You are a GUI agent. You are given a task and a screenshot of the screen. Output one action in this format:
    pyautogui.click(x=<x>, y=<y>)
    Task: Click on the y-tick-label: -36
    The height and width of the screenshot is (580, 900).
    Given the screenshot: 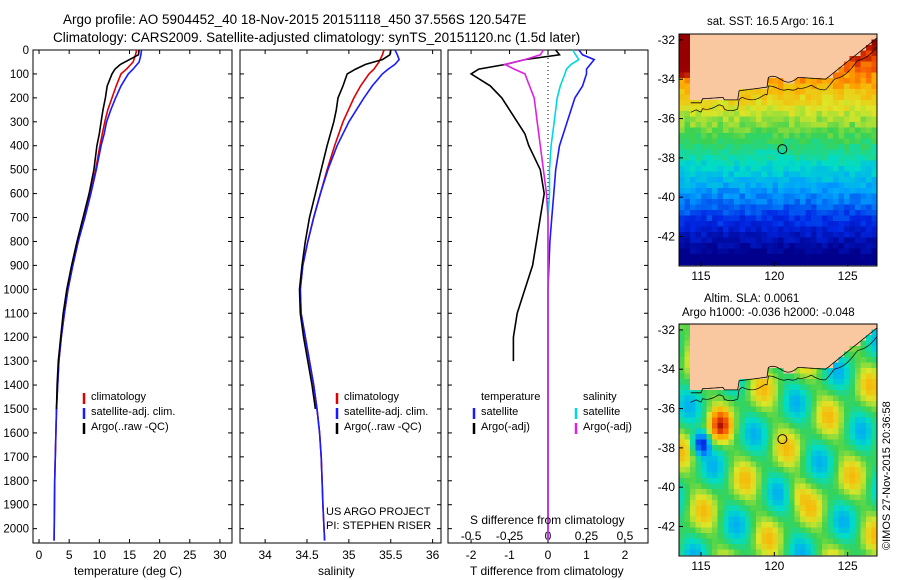 What is the action you would take?
    pyautogui.click(x=667, y=409)
    